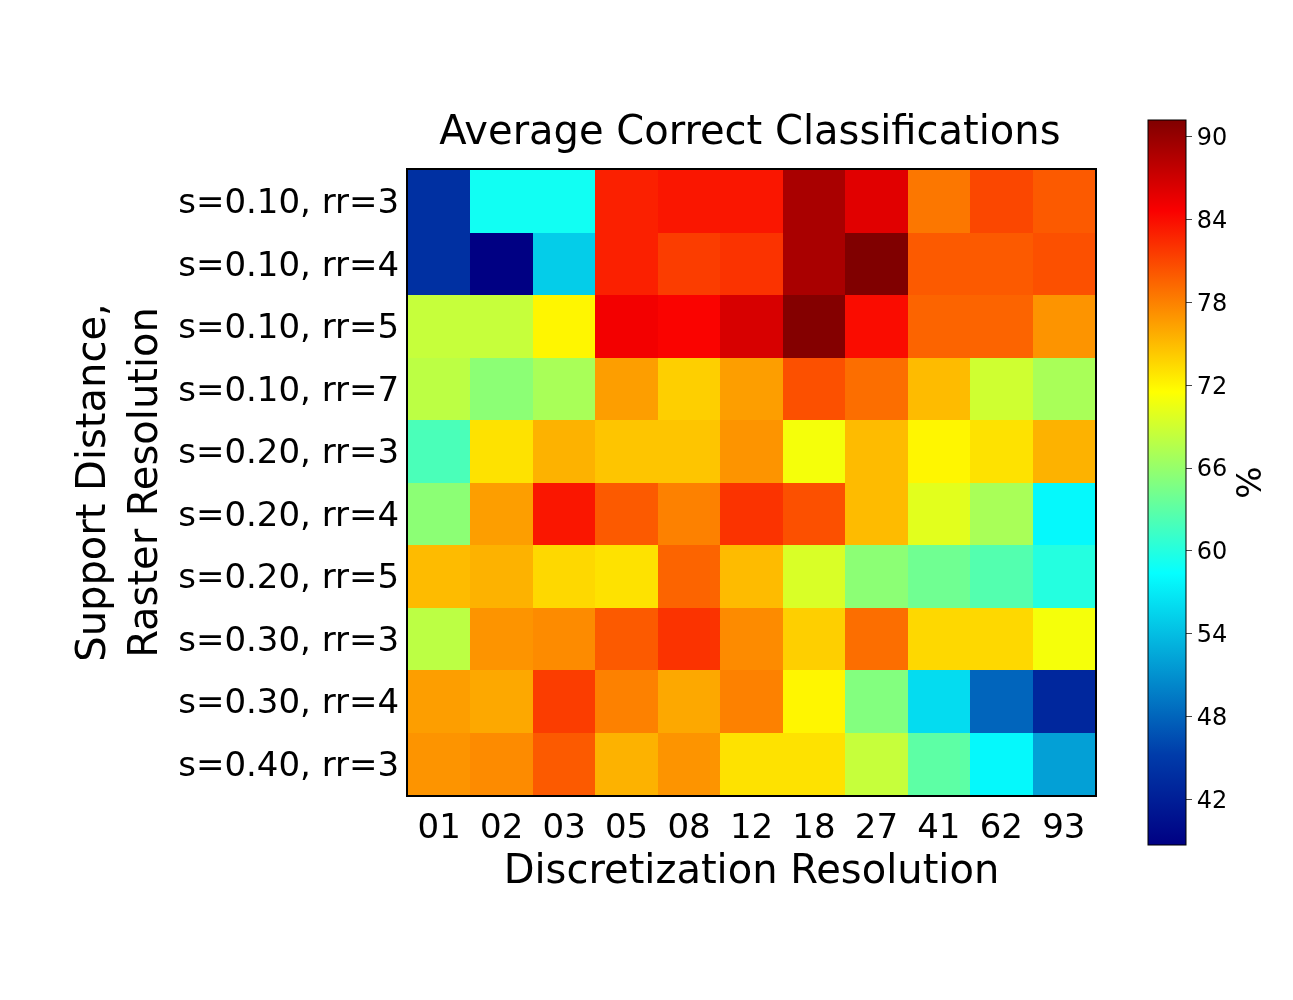 This screenshot has height=1000, width=1293. What do you see at coordinates (814, 825) in the screenshot?
I see `x-tick-label: 18` at bounding box center [814, 825].